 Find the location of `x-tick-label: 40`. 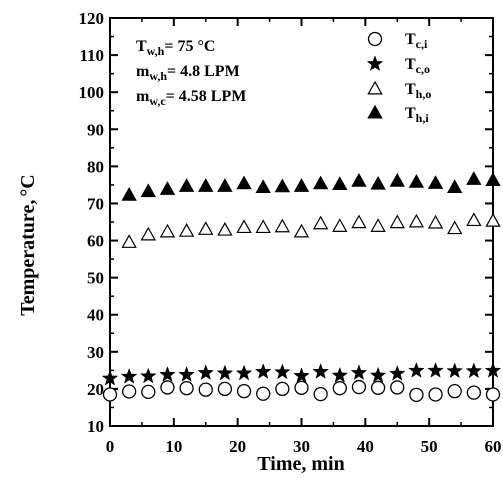

x-tick-label: 40 is located at coordinates (365, 446).